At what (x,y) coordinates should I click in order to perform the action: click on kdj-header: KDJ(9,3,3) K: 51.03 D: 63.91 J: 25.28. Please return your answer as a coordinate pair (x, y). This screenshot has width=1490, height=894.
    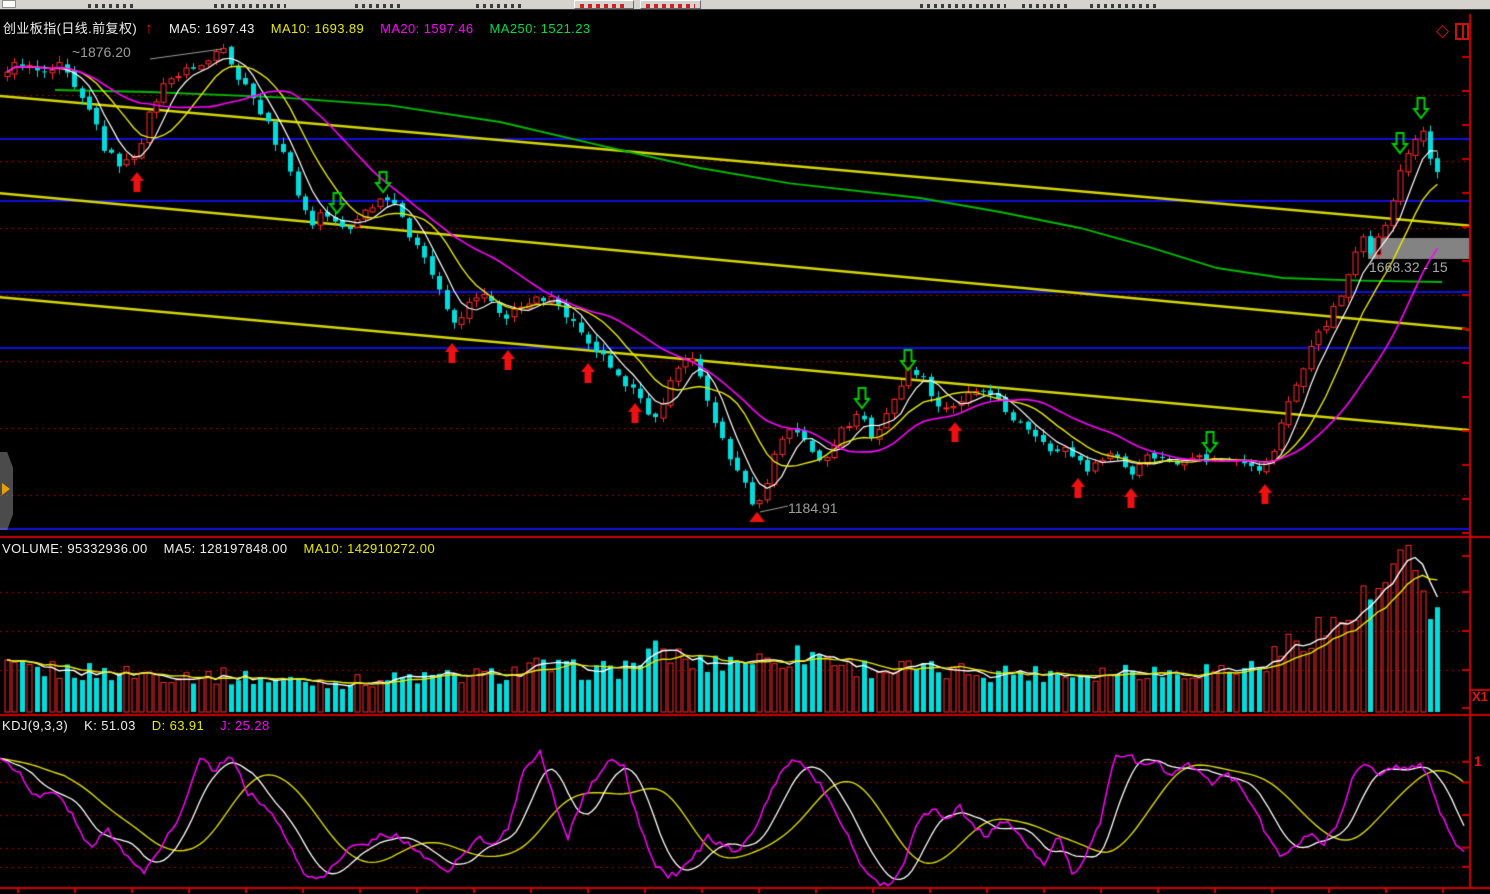
    Looking at the image, I should click on (144, 725).